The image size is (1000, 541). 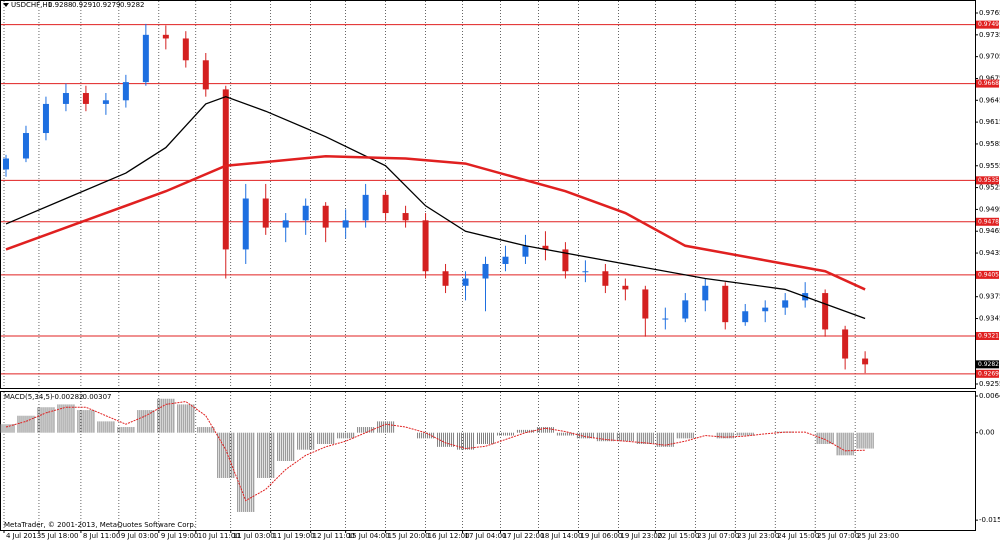 What do you see at coordinates (838, 536) in the screenshot?
I see `x-tick-label: 25 Jul 07:00` at bounding box center [838, 536].